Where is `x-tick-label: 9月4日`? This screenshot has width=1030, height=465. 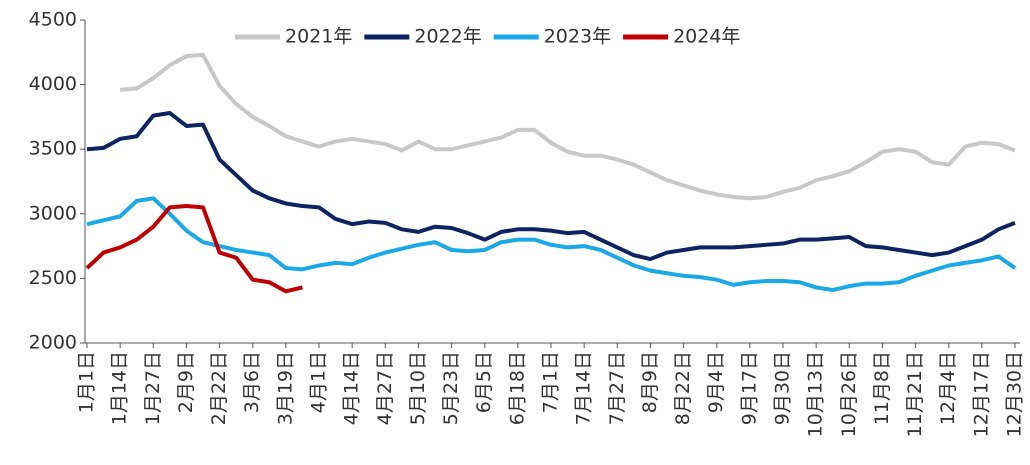
x-tick-label: 9月4日 is located at coordinates (716, 382).